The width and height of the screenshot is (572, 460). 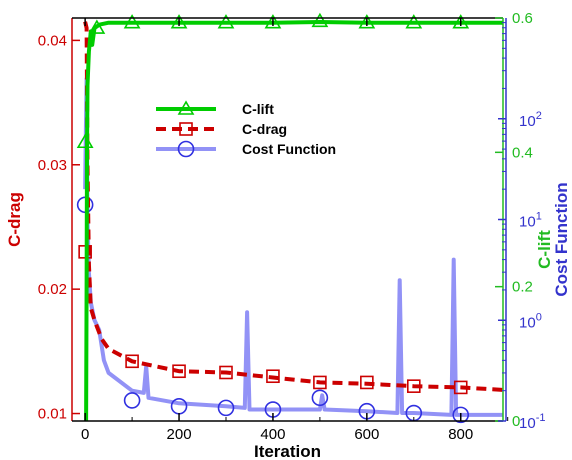 What do you see at coordinates (14, 219) in the screenshot?
I see `left-axis-title: C-drag` at bounding box center [14, 219].